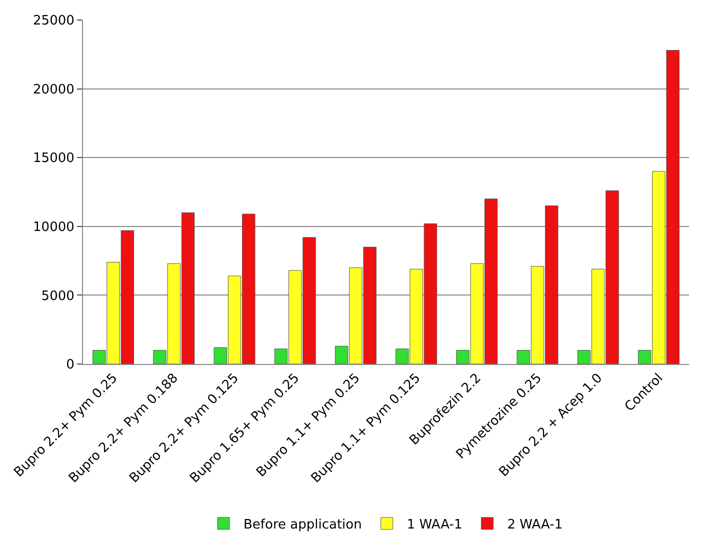  What do you see at coordinates (53, 227) in the screenshot?
I see `y-tick-label: 10000` at bounding box center [53, 227].